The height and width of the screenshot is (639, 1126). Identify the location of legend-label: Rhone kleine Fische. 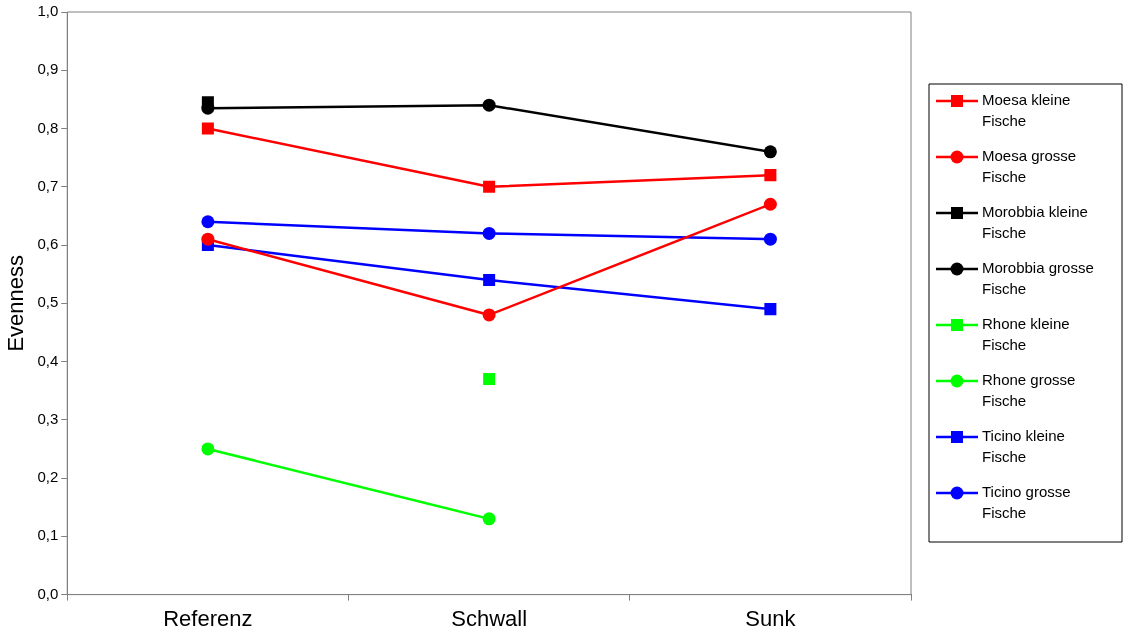
(1026, 334).